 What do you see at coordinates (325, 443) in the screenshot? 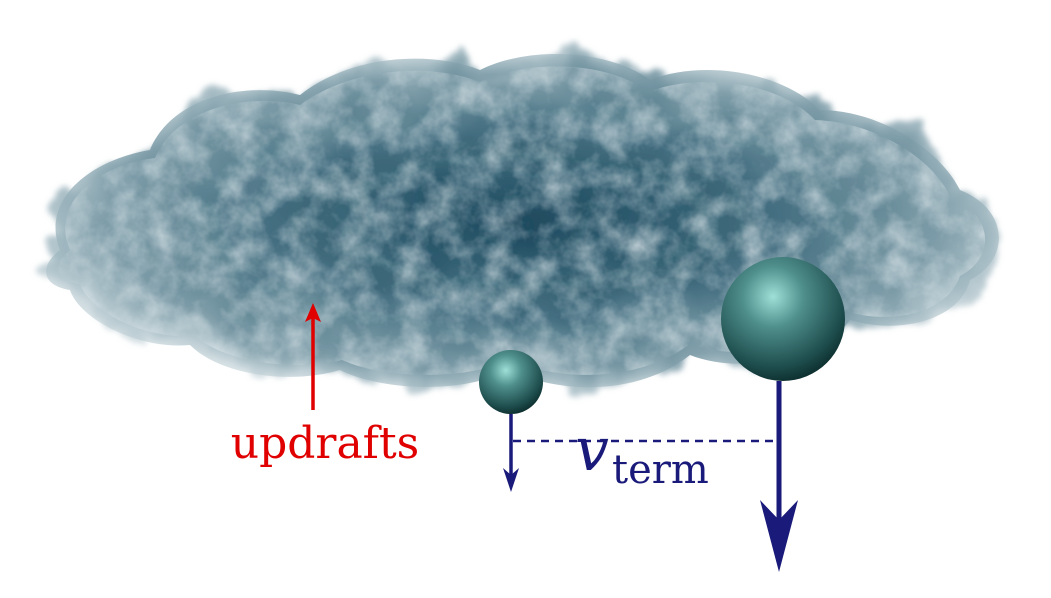
I see `updrafts-label: updrafts` at bounding box center [325, 443].